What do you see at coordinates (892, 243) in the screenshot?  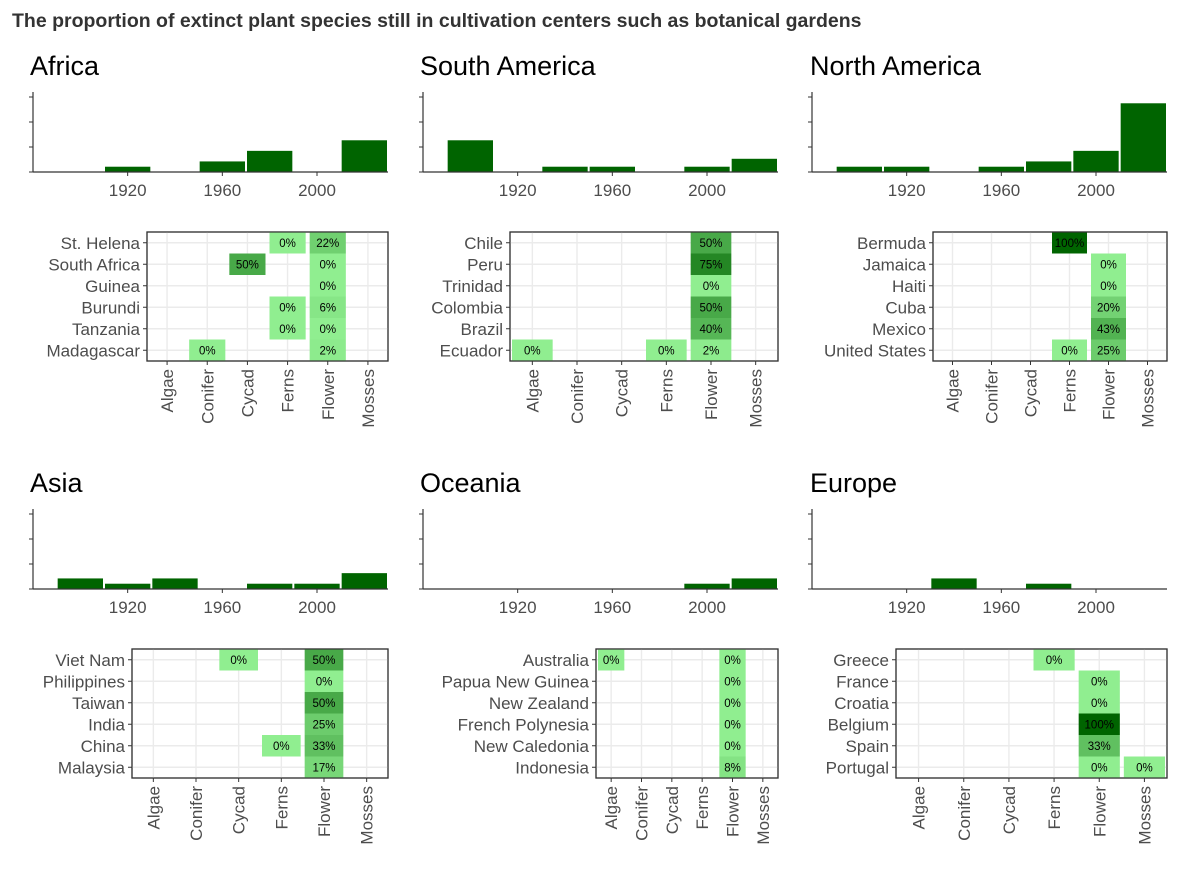 I see `heatmap-row-label: Bermuda` at bounding box center [892, 243].